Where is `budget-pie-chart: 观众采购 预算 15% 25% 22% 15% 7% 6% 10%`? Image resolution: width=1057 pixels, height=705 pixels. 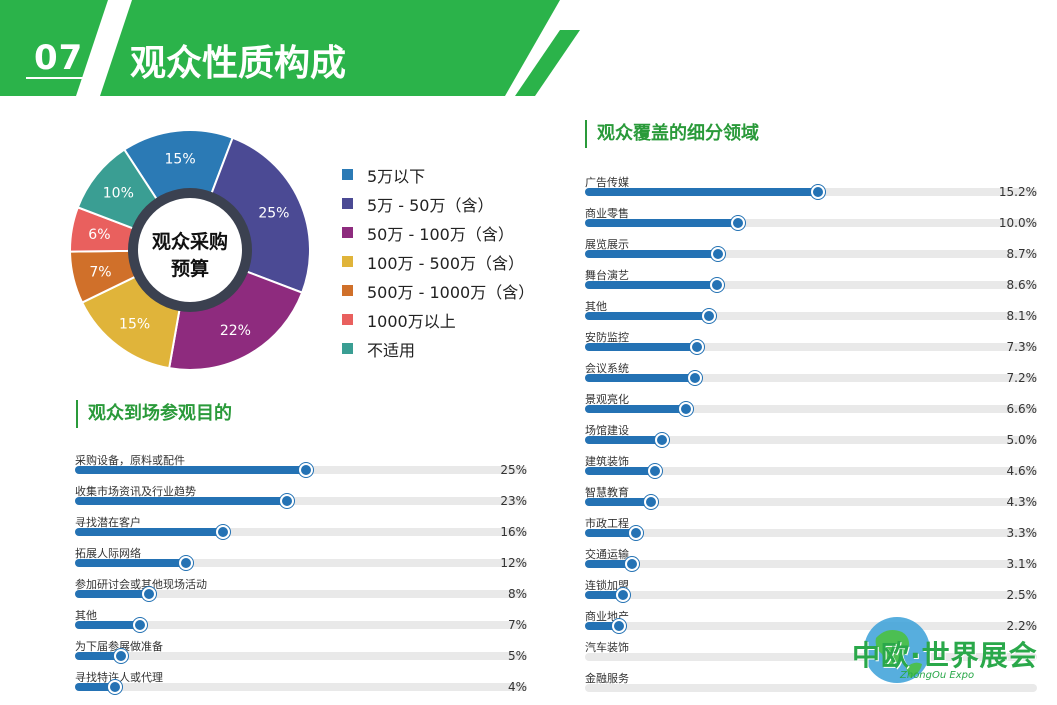
budget-pie-chart: 观众采购 预算 15% 25% 22% 15% 7% 6% 10% is located at coordinates (189, 250).